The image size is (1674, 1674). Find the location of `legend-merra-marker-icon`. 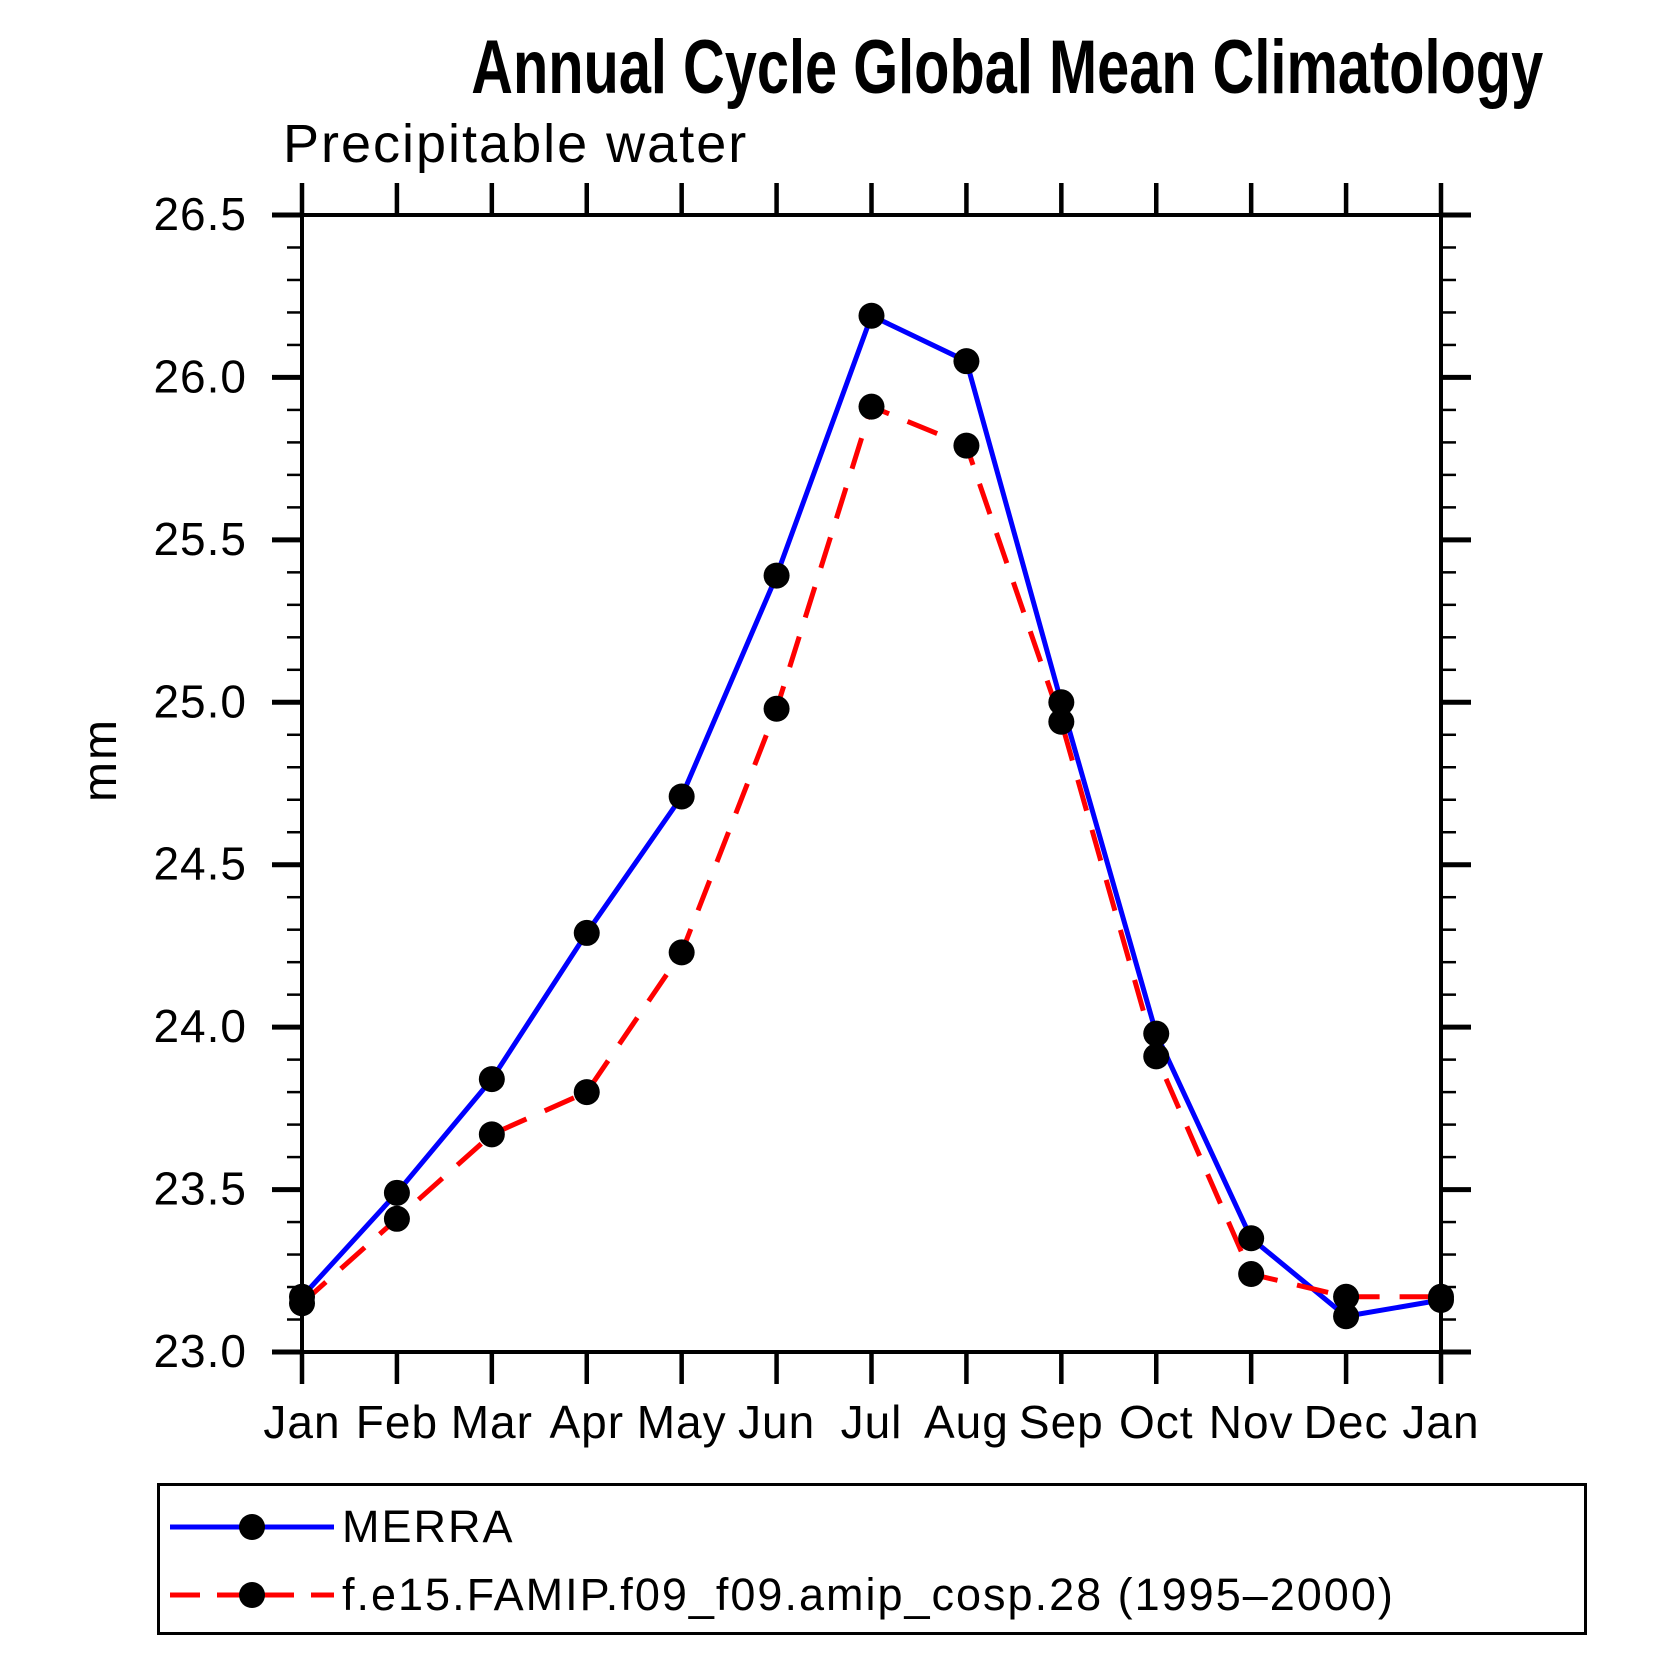

legend-merra-marker-icon is located at coordinates (252, 1527).